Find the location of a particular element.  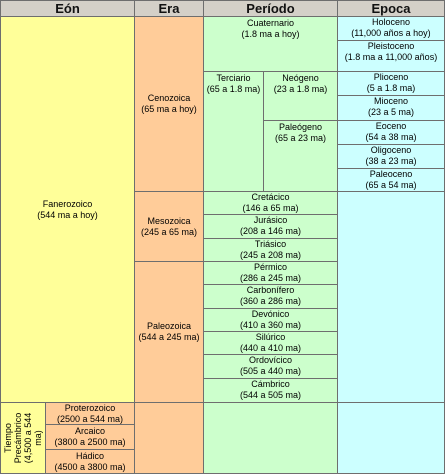

epoch-eoceno: Eoceno (54 a 38 ma) is located at coordinates (391, 132).